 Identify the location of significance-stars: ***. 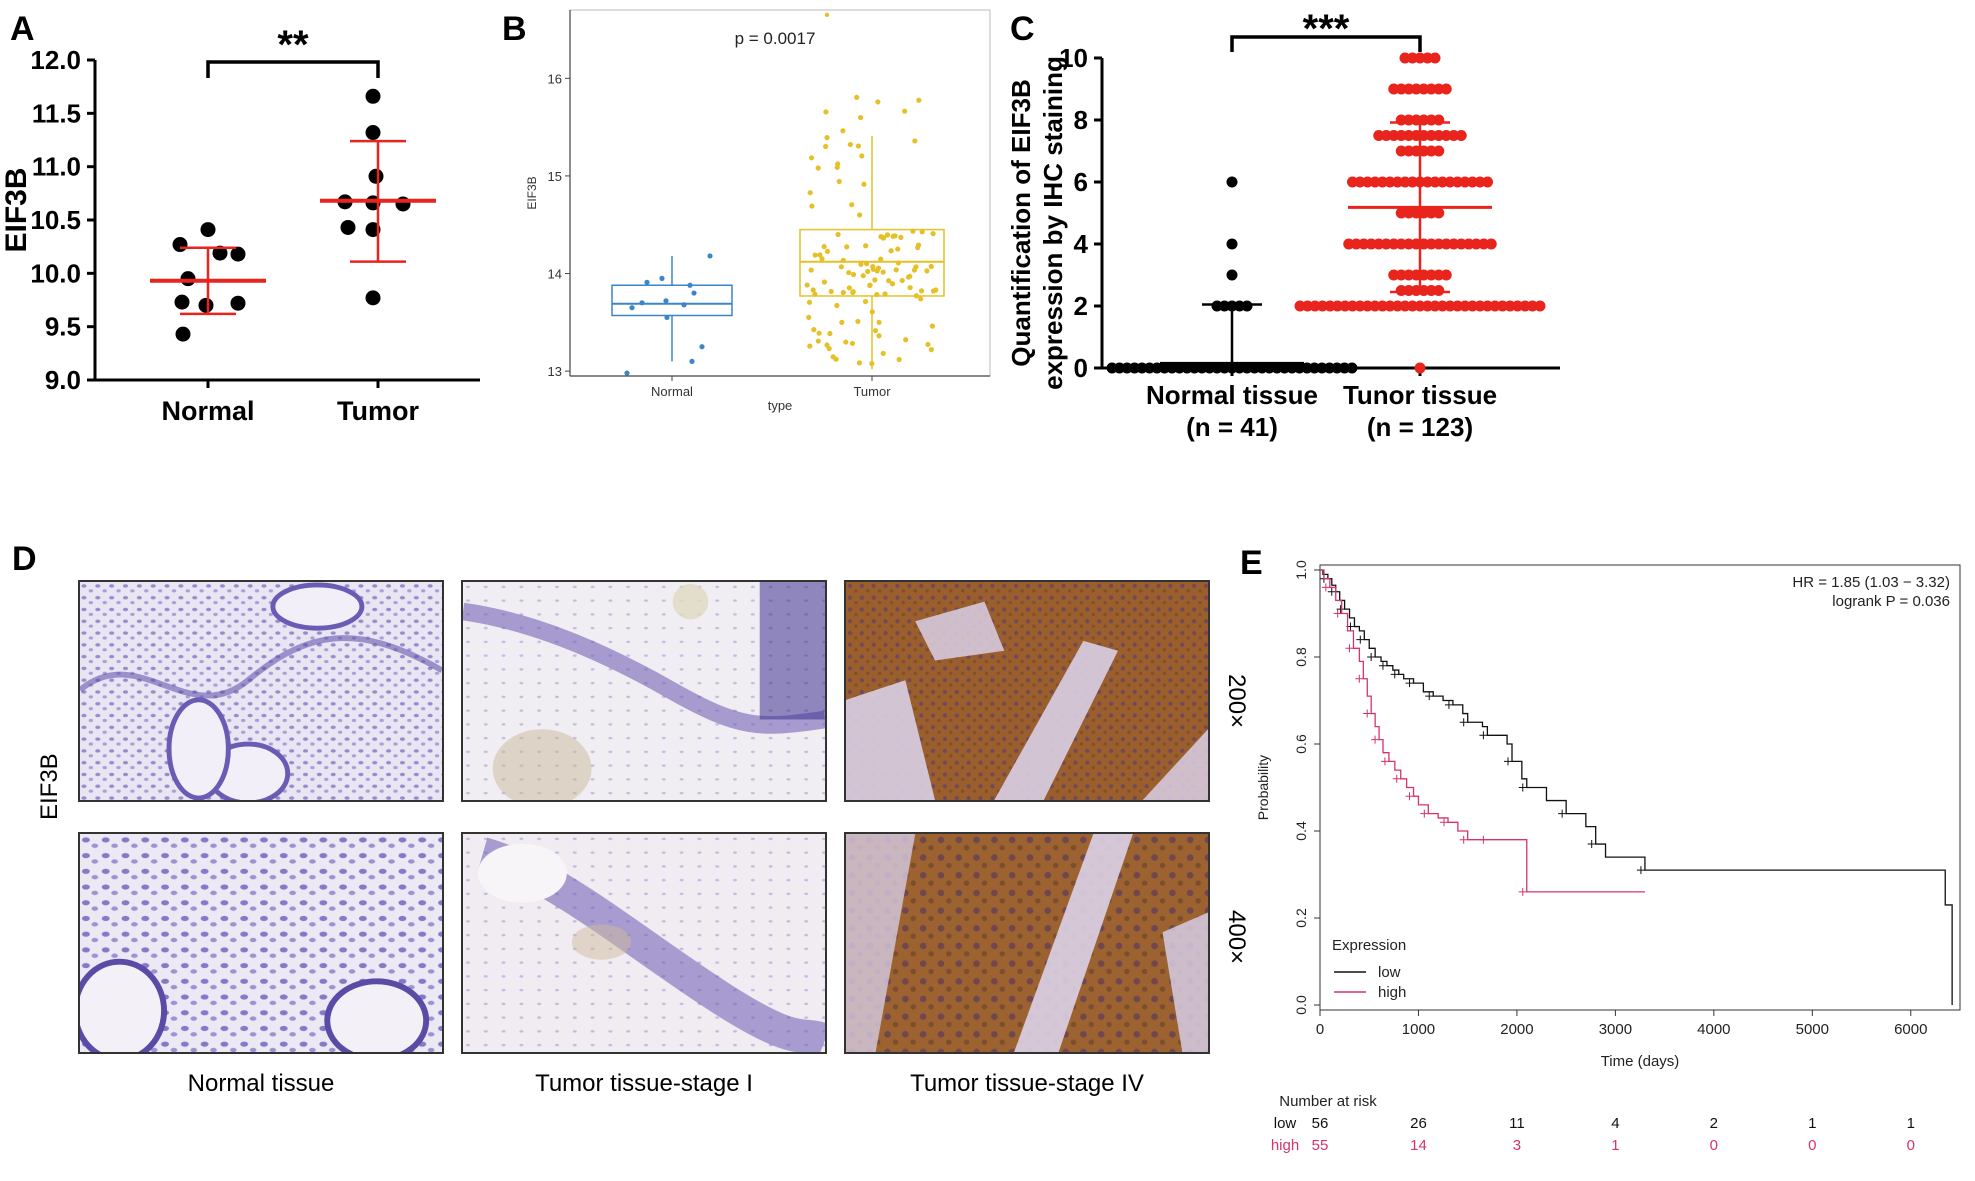
(1326, 29).